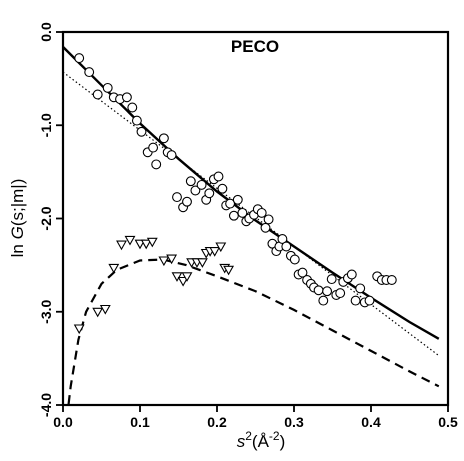 This screenshot has width=464, height=461. What do you see at coordinates (17, 203) in the screenshot?
I see `y-axis-label-args: (s;|m|)` at bounding box center [17, 203].